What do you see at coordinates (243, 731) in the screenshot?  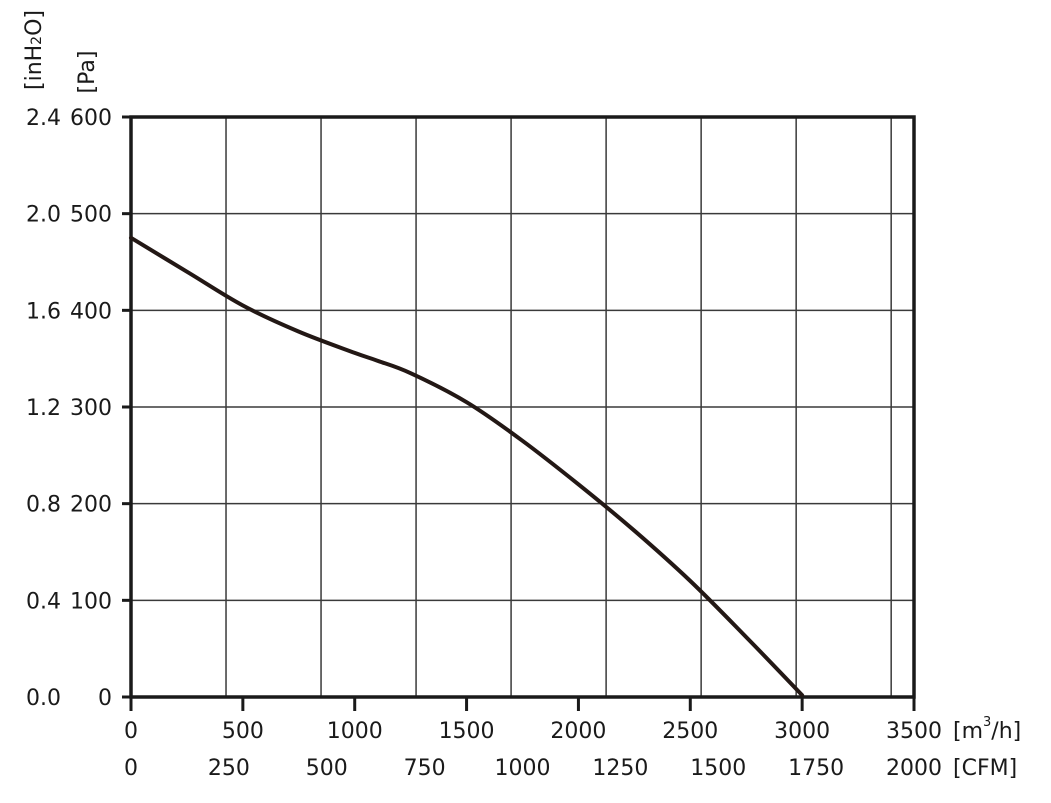 I see `x-tick-label-m3h: 500` at bounding box center [243, 731].